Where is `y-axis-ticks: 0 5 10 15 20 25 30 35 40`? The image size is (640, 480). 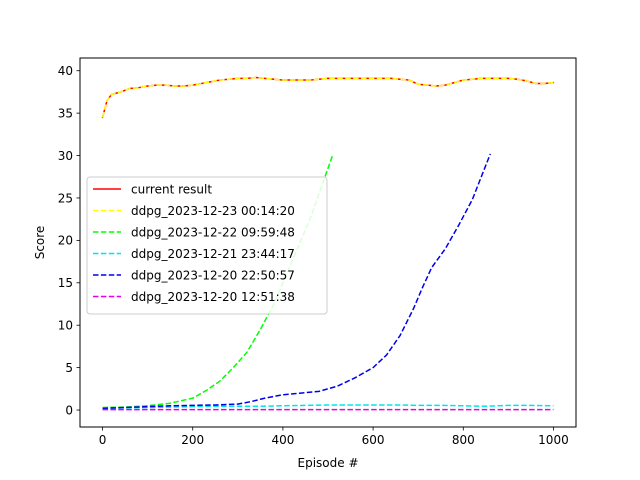 y-axis-ticks: 0 5 10 15 20 25 30 35 40 is located at coordinates (69, 240).